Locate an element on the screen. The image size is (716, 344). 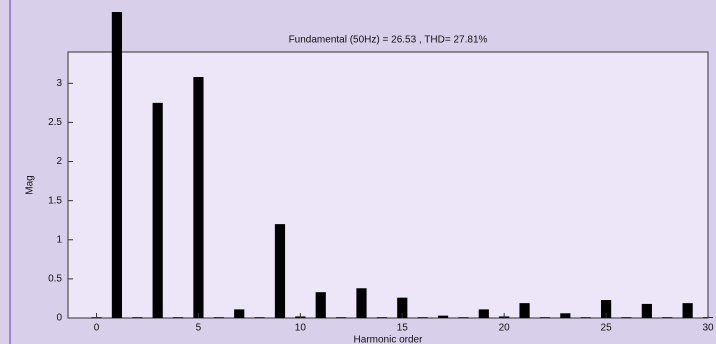
y-tick-label: 2 is located at coordinates (59, 161).